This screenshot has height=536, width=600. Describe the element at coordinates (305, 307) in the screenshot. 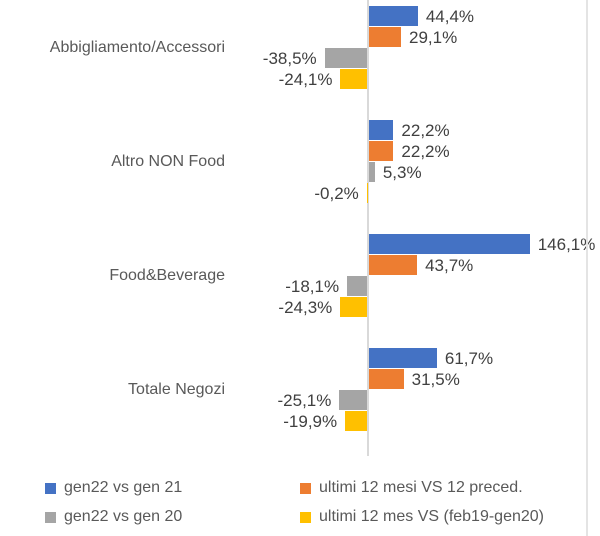

I see `data-label: -24,3%` at that location.